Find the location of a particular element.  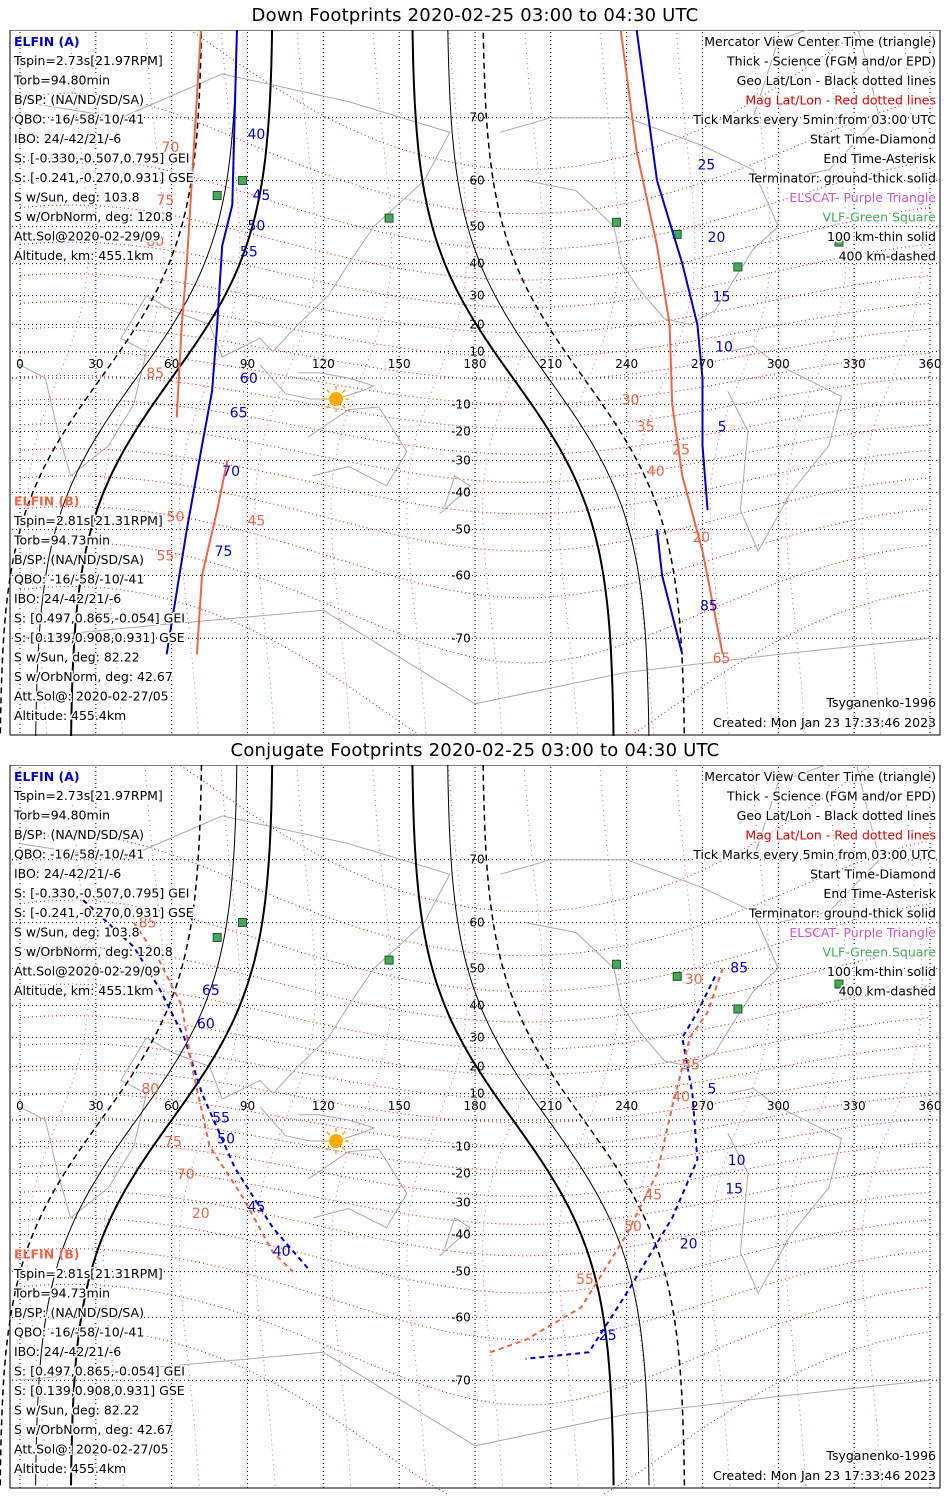

lat-tick-label: -40 is located at coordinates (461, 1234).